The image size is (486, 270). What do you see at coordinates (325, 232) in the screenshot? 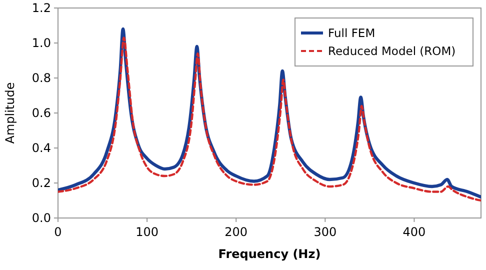
I see `x-tick-label: 300` at bounding box center [325, 232].